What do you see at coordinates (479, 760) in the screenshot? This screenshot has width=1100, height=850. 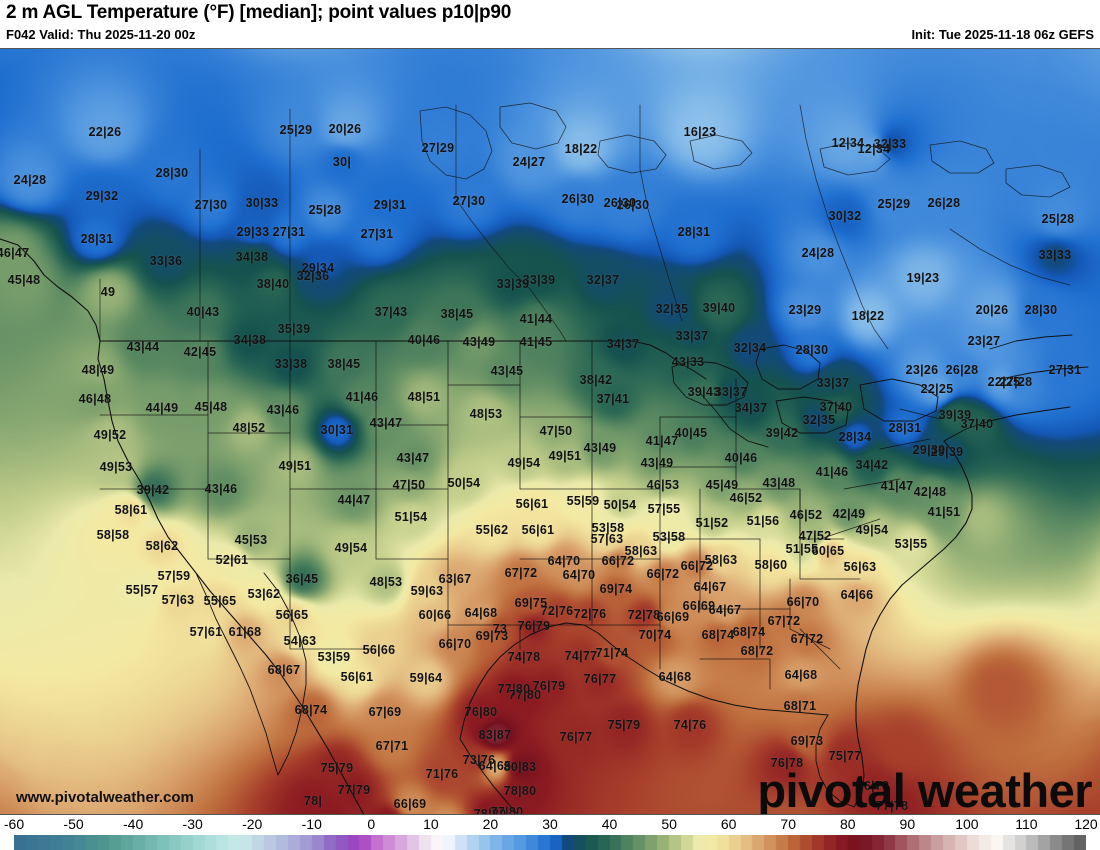 I see `point-value-label: 73|76` at bounding box center [479, 760].